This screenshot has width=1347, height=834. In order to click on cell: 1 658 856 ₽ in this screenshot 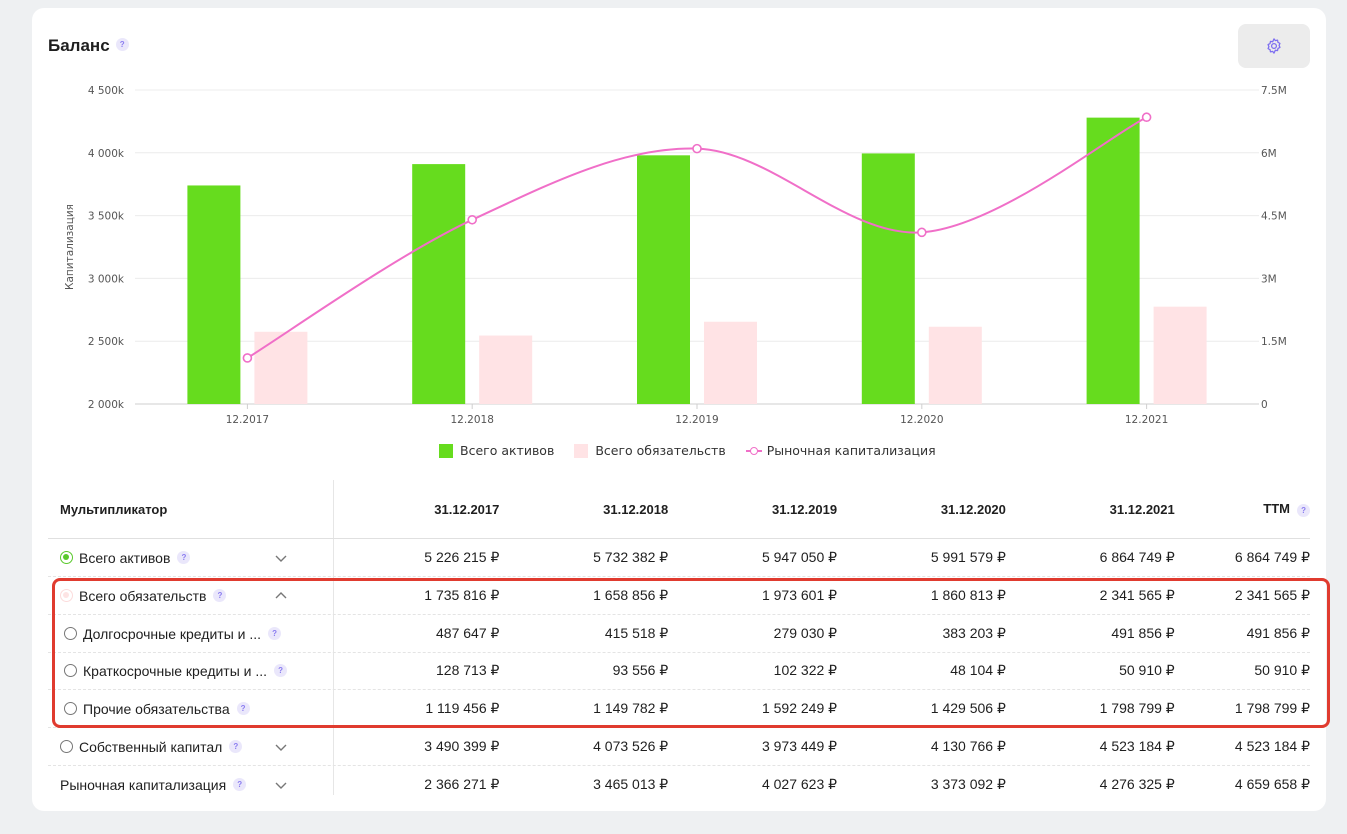, I will do `click(631, 595)`.